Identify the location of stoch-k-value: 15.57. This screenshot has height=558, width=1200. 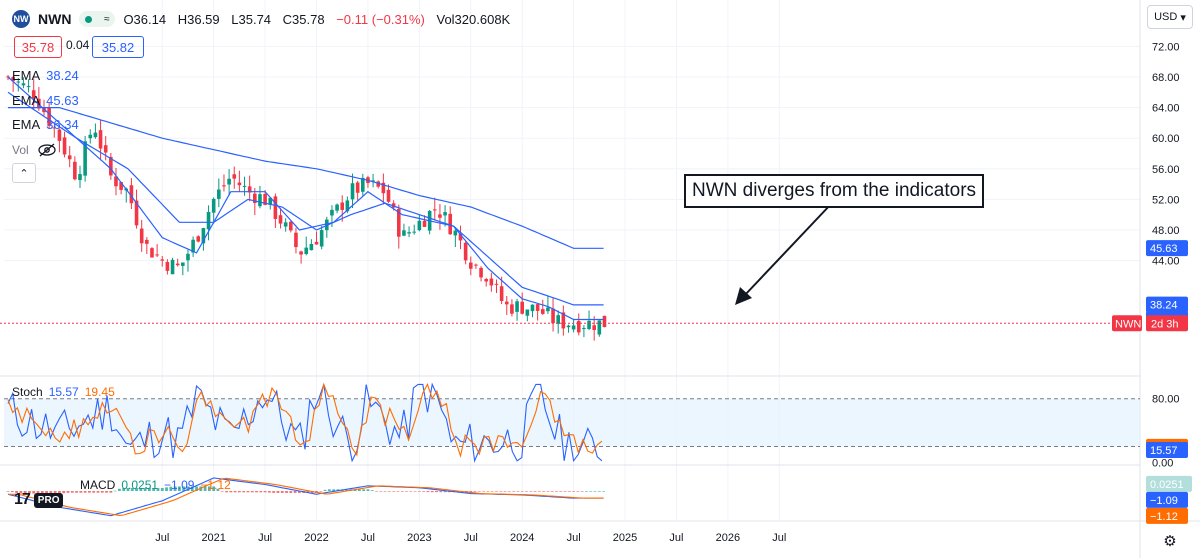
(63, 392).